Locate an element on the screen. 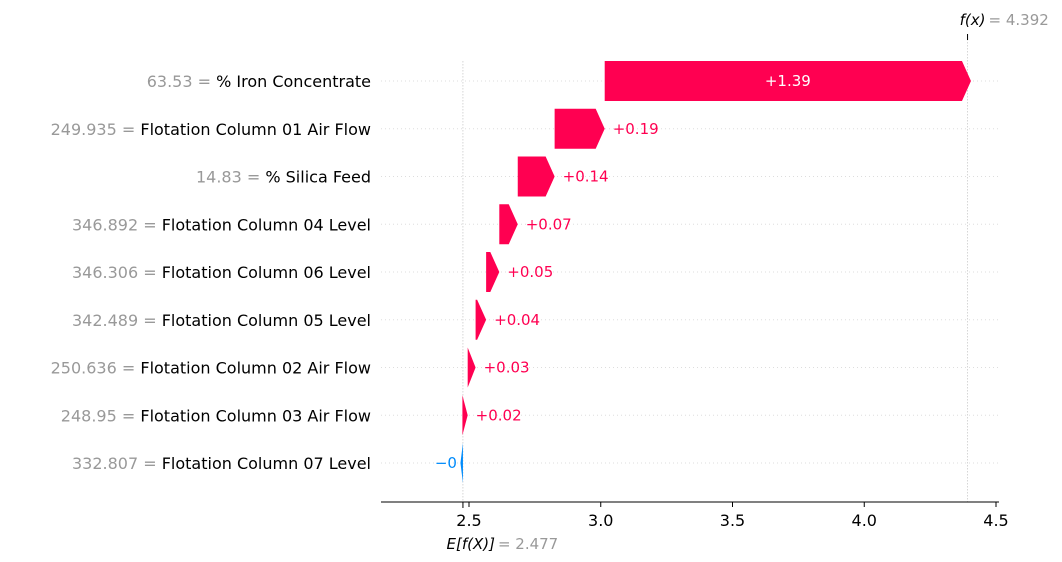 This screenshot has height=562, width=1062. feature-label: 332.807 = Flotation Column 07 Level is located at coordinates (221, 463).